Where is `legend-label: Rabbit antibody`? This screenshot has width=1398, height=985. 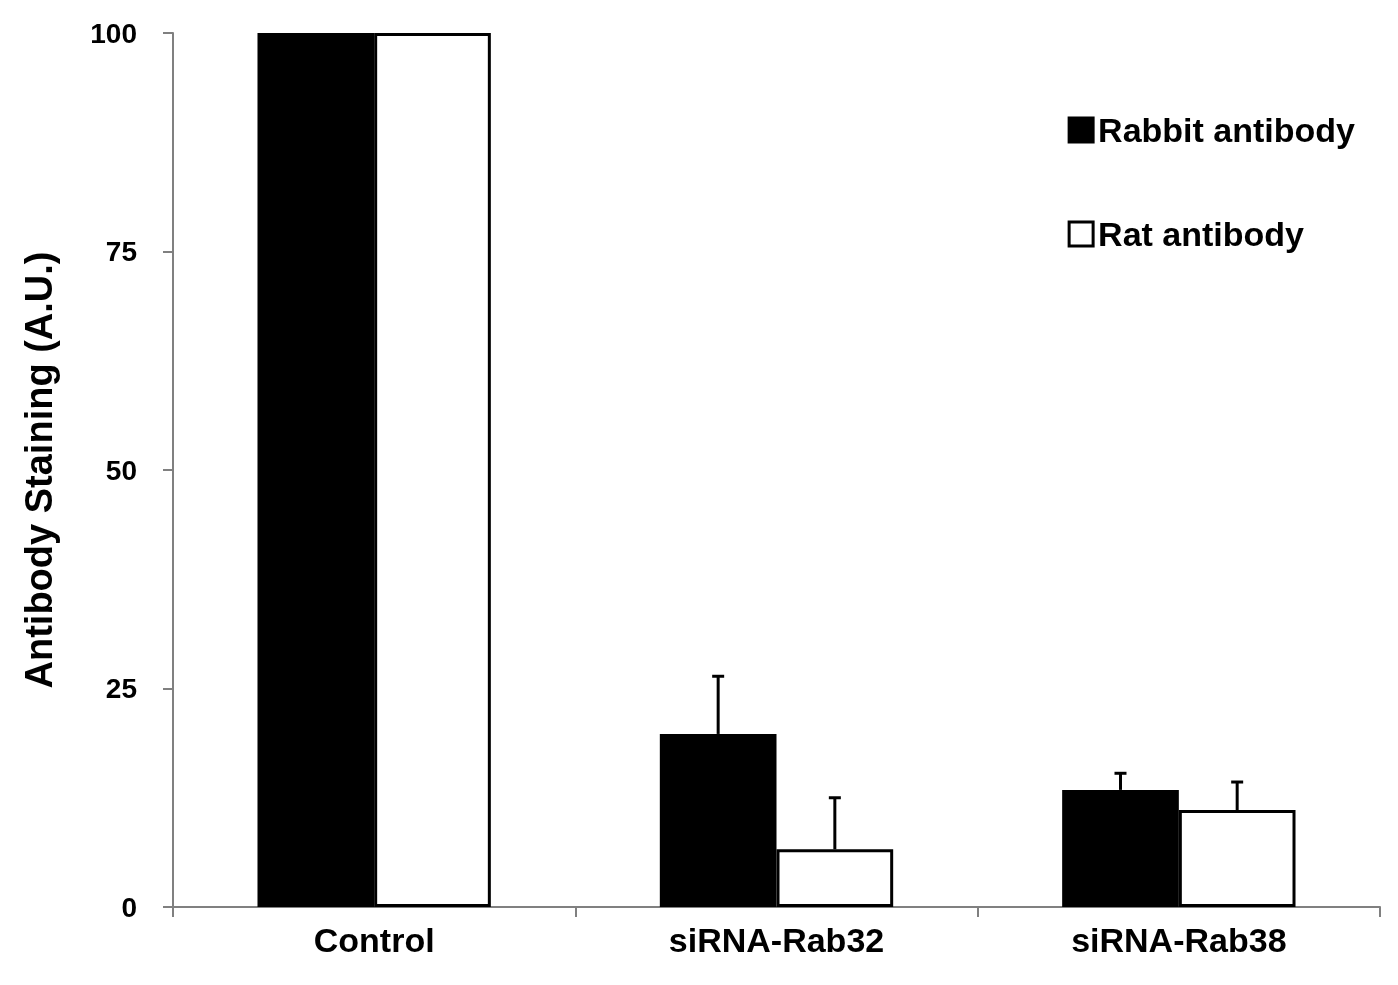
legend-label: Rabbit antibody is located at coordinates (1227, 130).